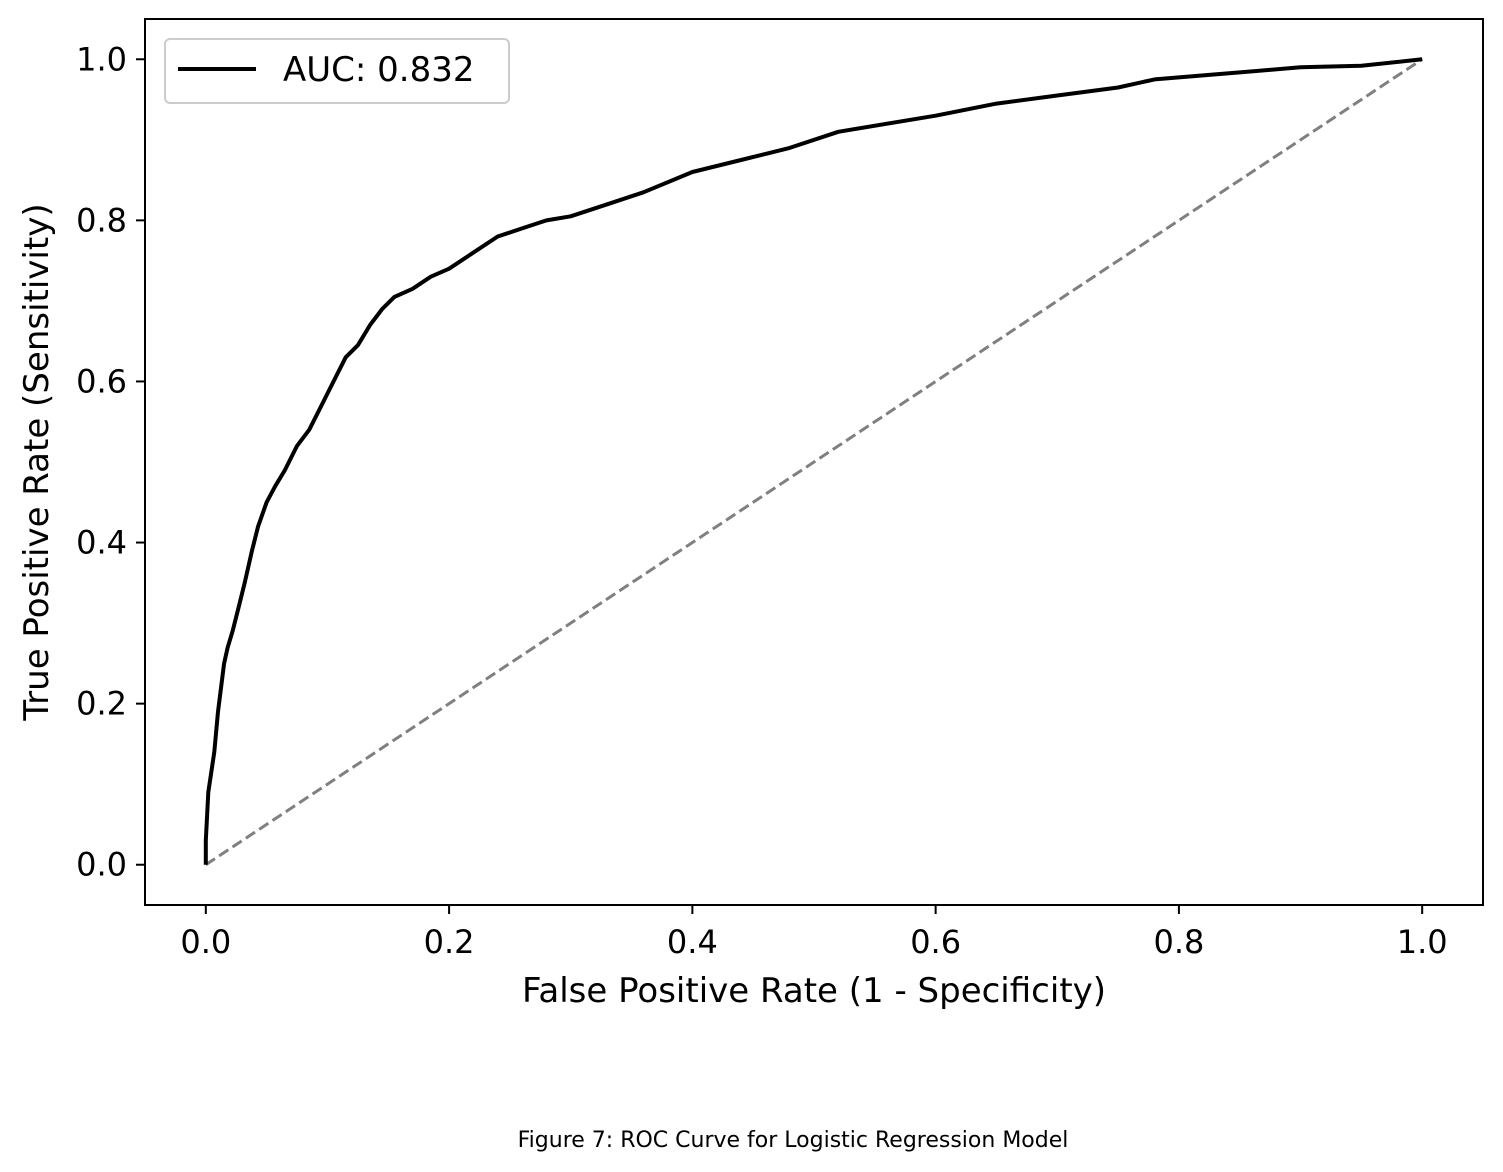 Image resolution: width=1503 pixels, height=1172 pixels. I want to click on x-tick-label: 0.0, so click(205, 942).